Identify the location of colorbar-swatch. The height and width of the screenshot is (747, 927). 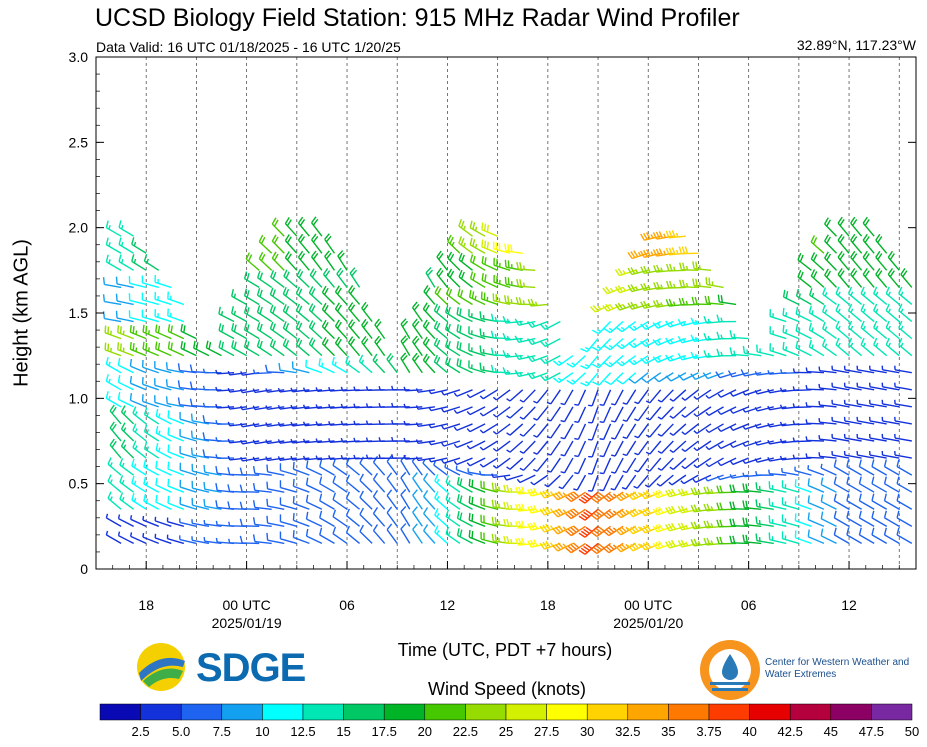
(810, 712).